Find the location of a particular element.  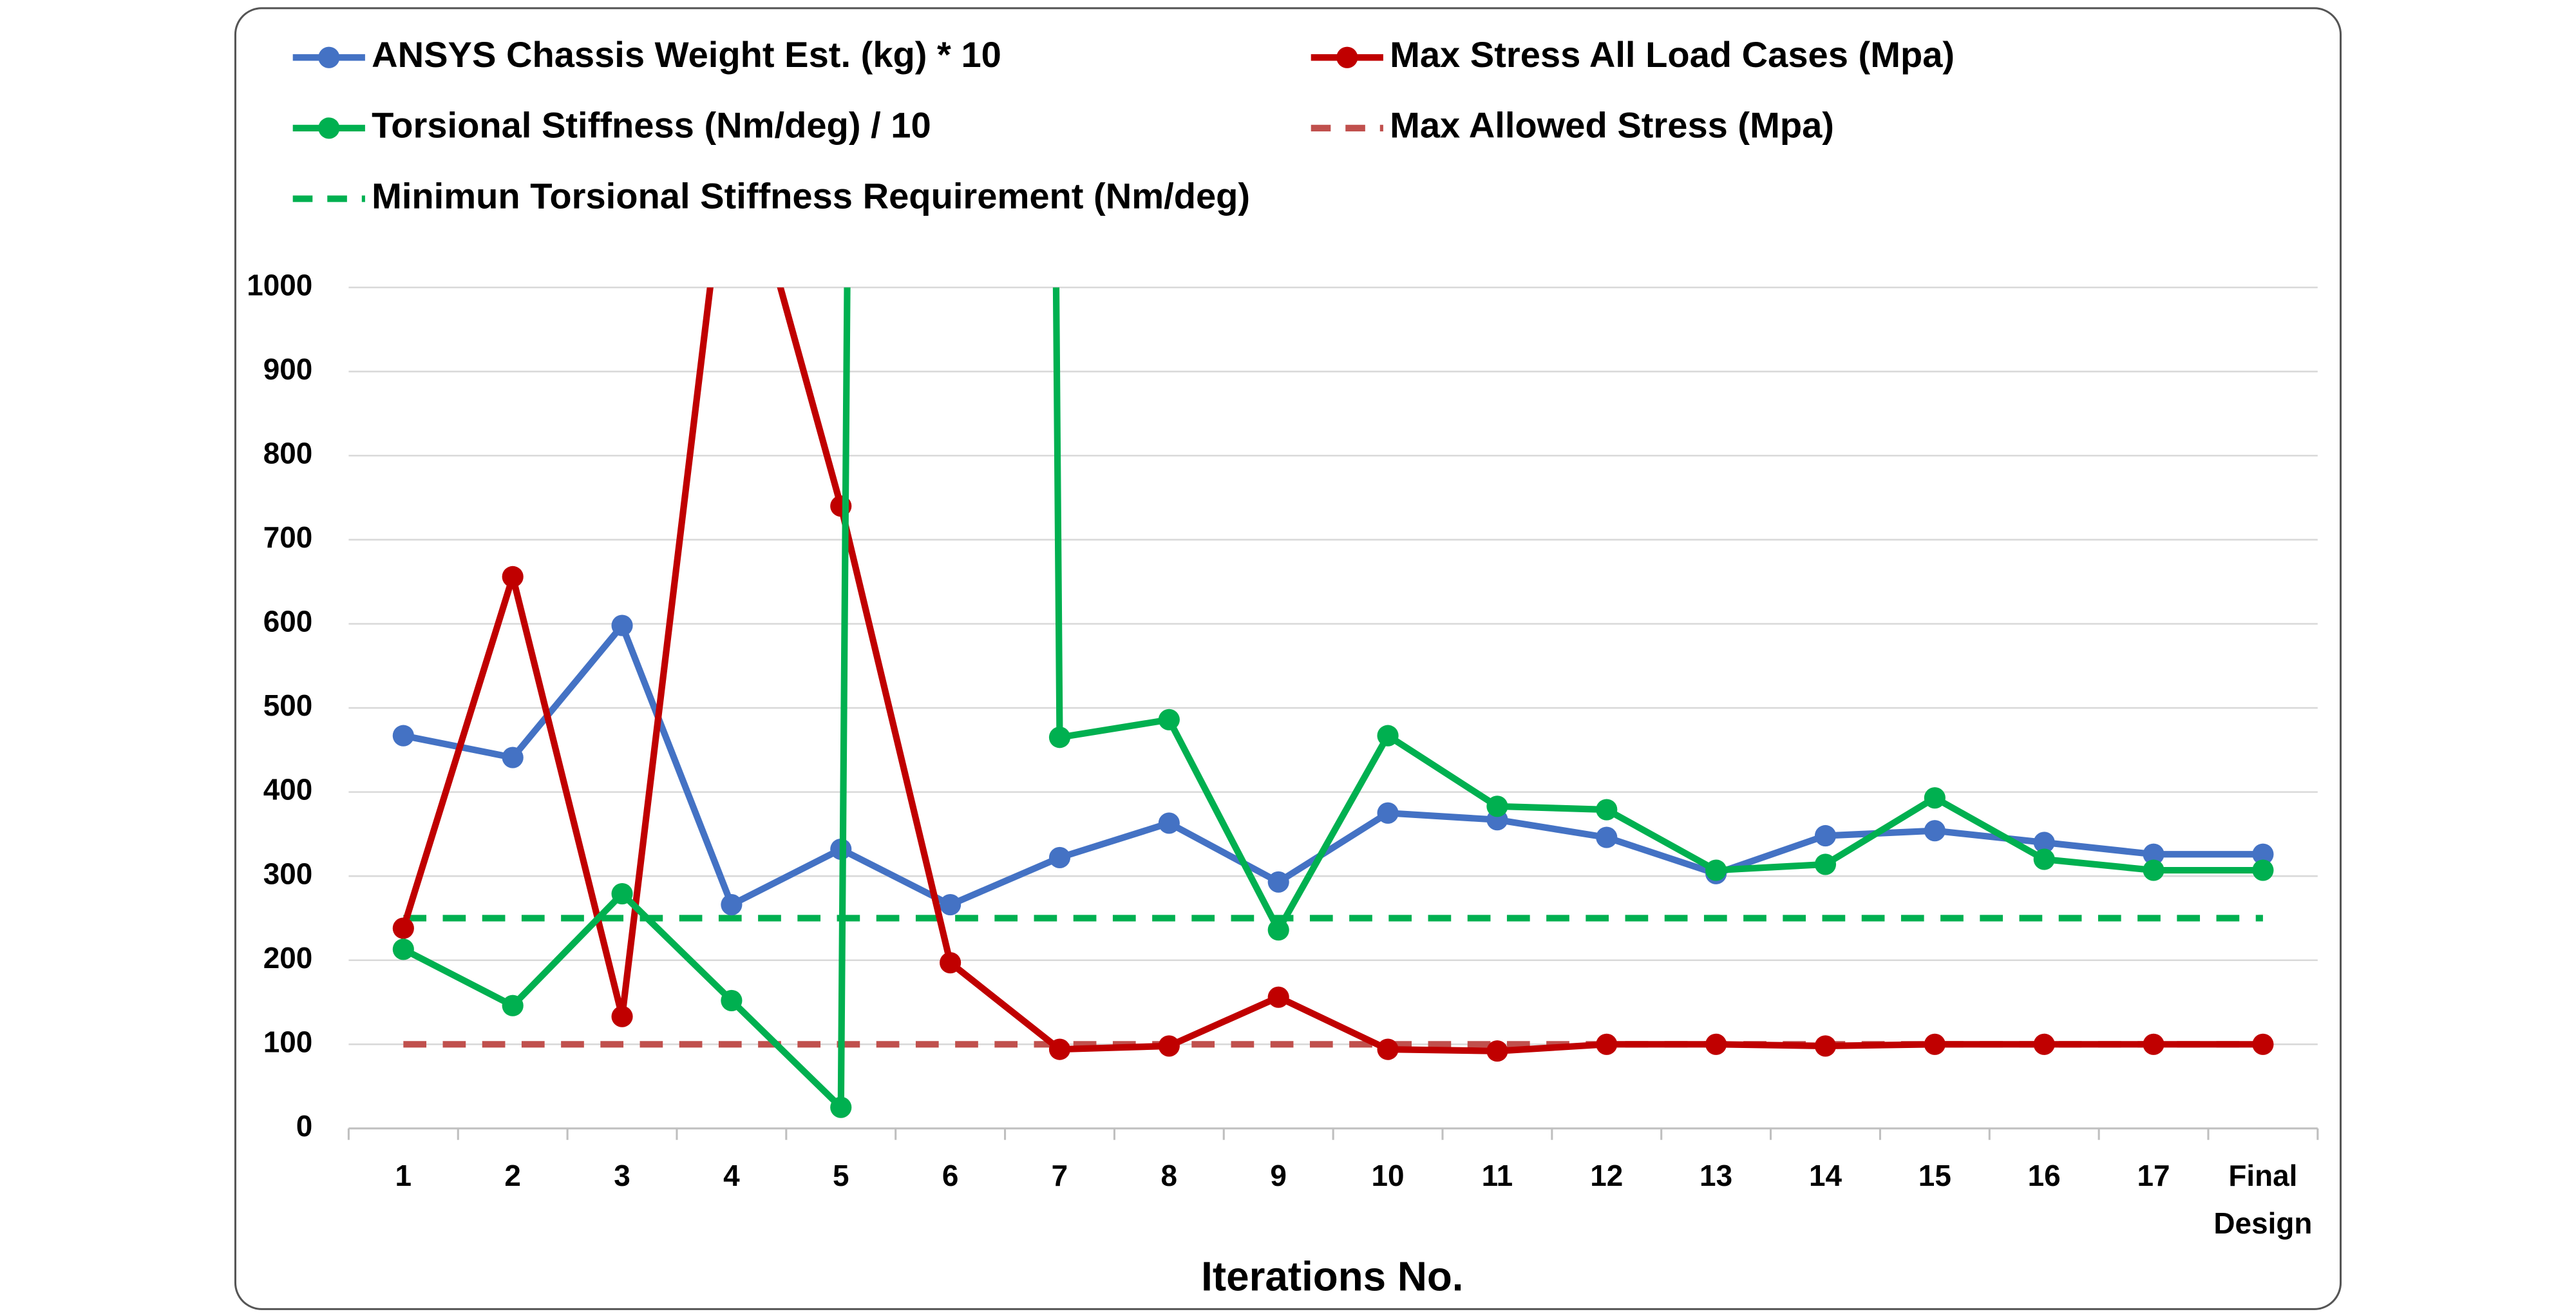

x-tick-label: 1 is located at coordinates (403, 1176).